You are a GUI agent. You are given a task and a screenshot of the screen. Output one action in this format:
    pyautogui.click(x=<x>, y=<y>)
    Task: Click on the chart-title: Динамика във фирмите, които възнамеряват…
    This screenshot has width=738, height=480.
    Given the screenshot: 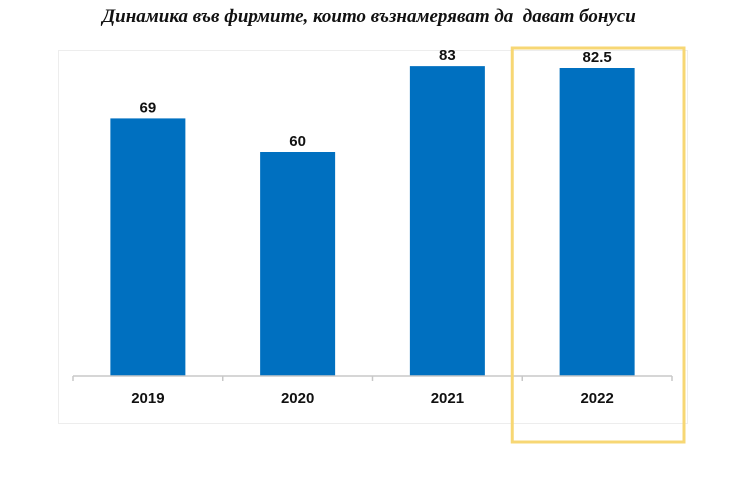 What is the action you would take?
    pyautogui.click(x=369, y=16)
    